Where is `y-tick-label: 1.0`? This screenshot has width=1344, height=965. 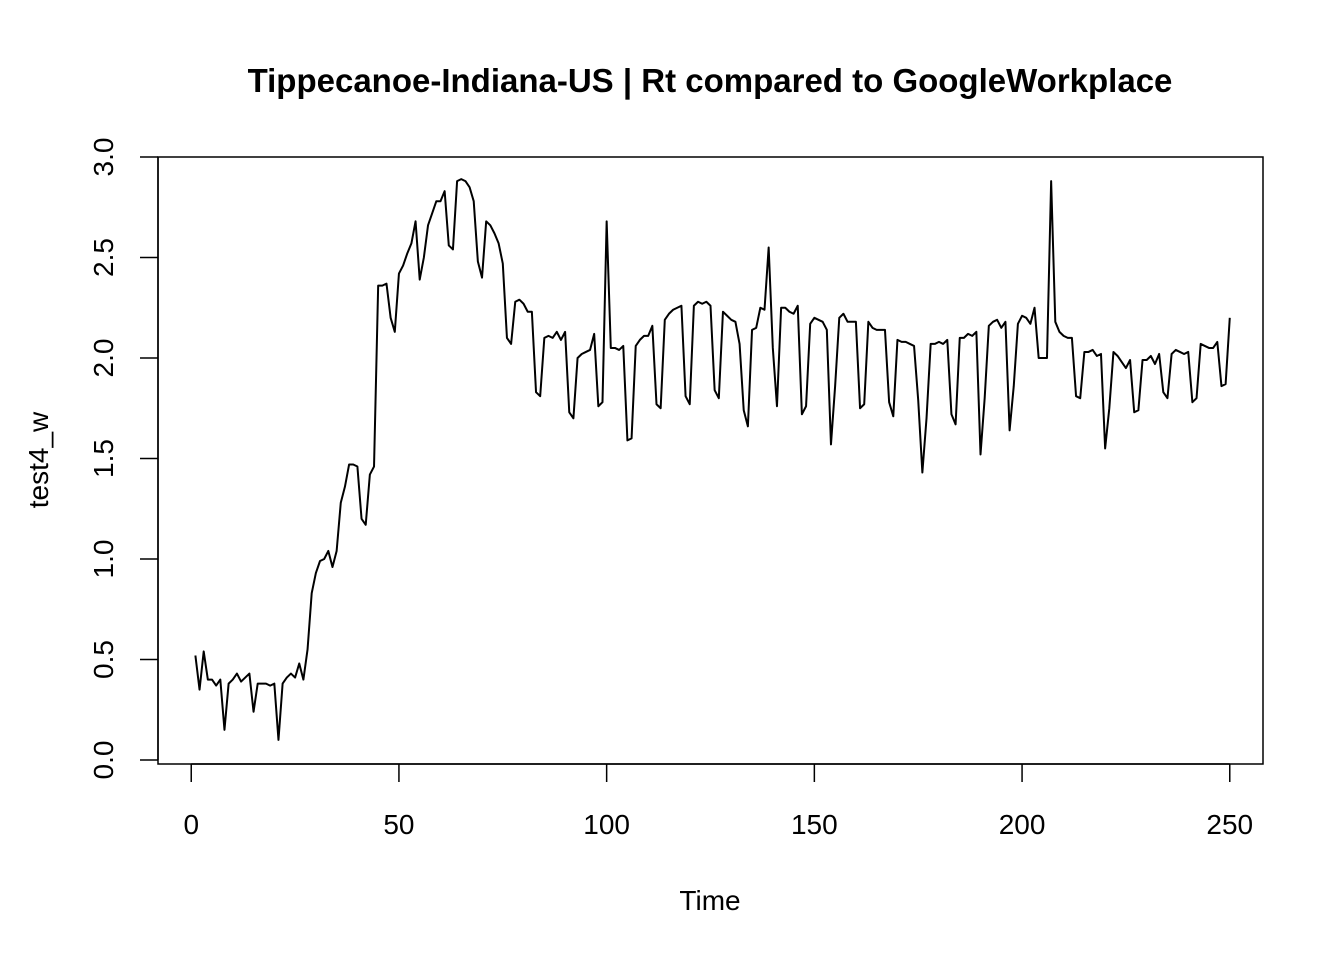 y-tick-label: 1.0 is located at coordinates (103, 559).